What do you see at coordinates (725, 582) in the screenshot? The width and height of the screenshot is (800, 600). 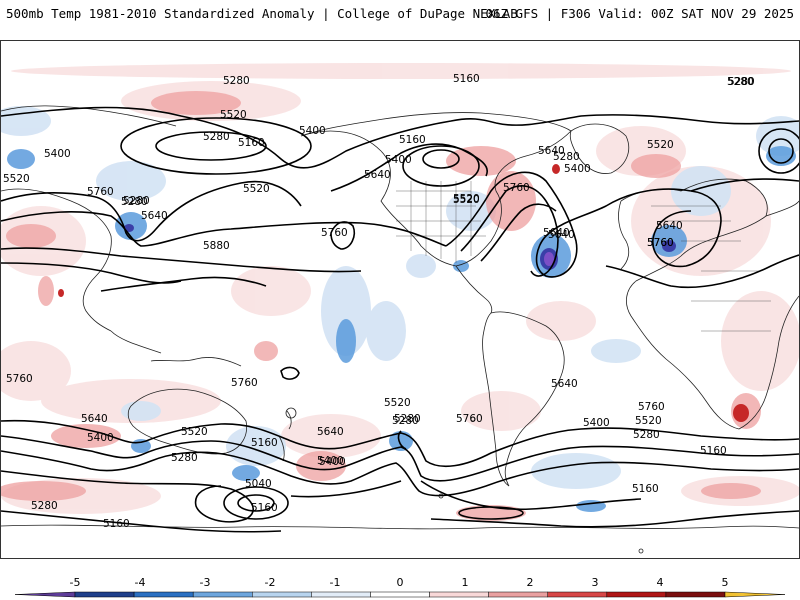 I see `colorbar-tick-label: 5` at bounding box center [725, 582].